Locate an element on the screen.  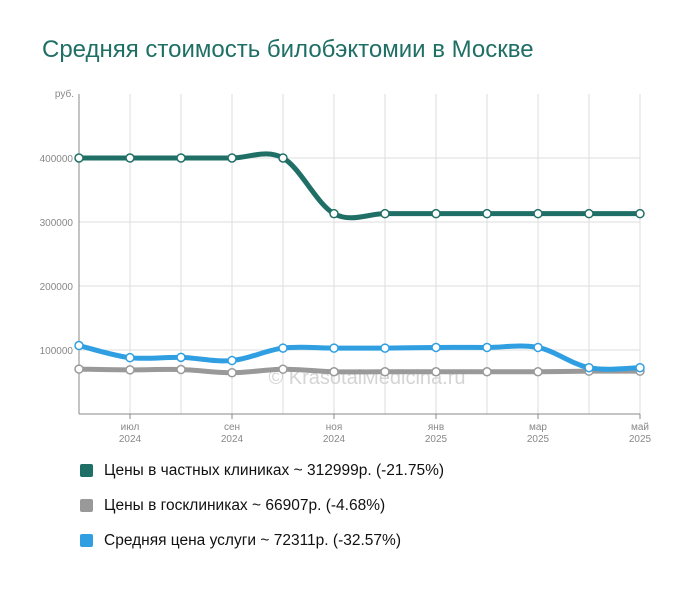
legend-swatch-private is located at coordinates (86, 470).